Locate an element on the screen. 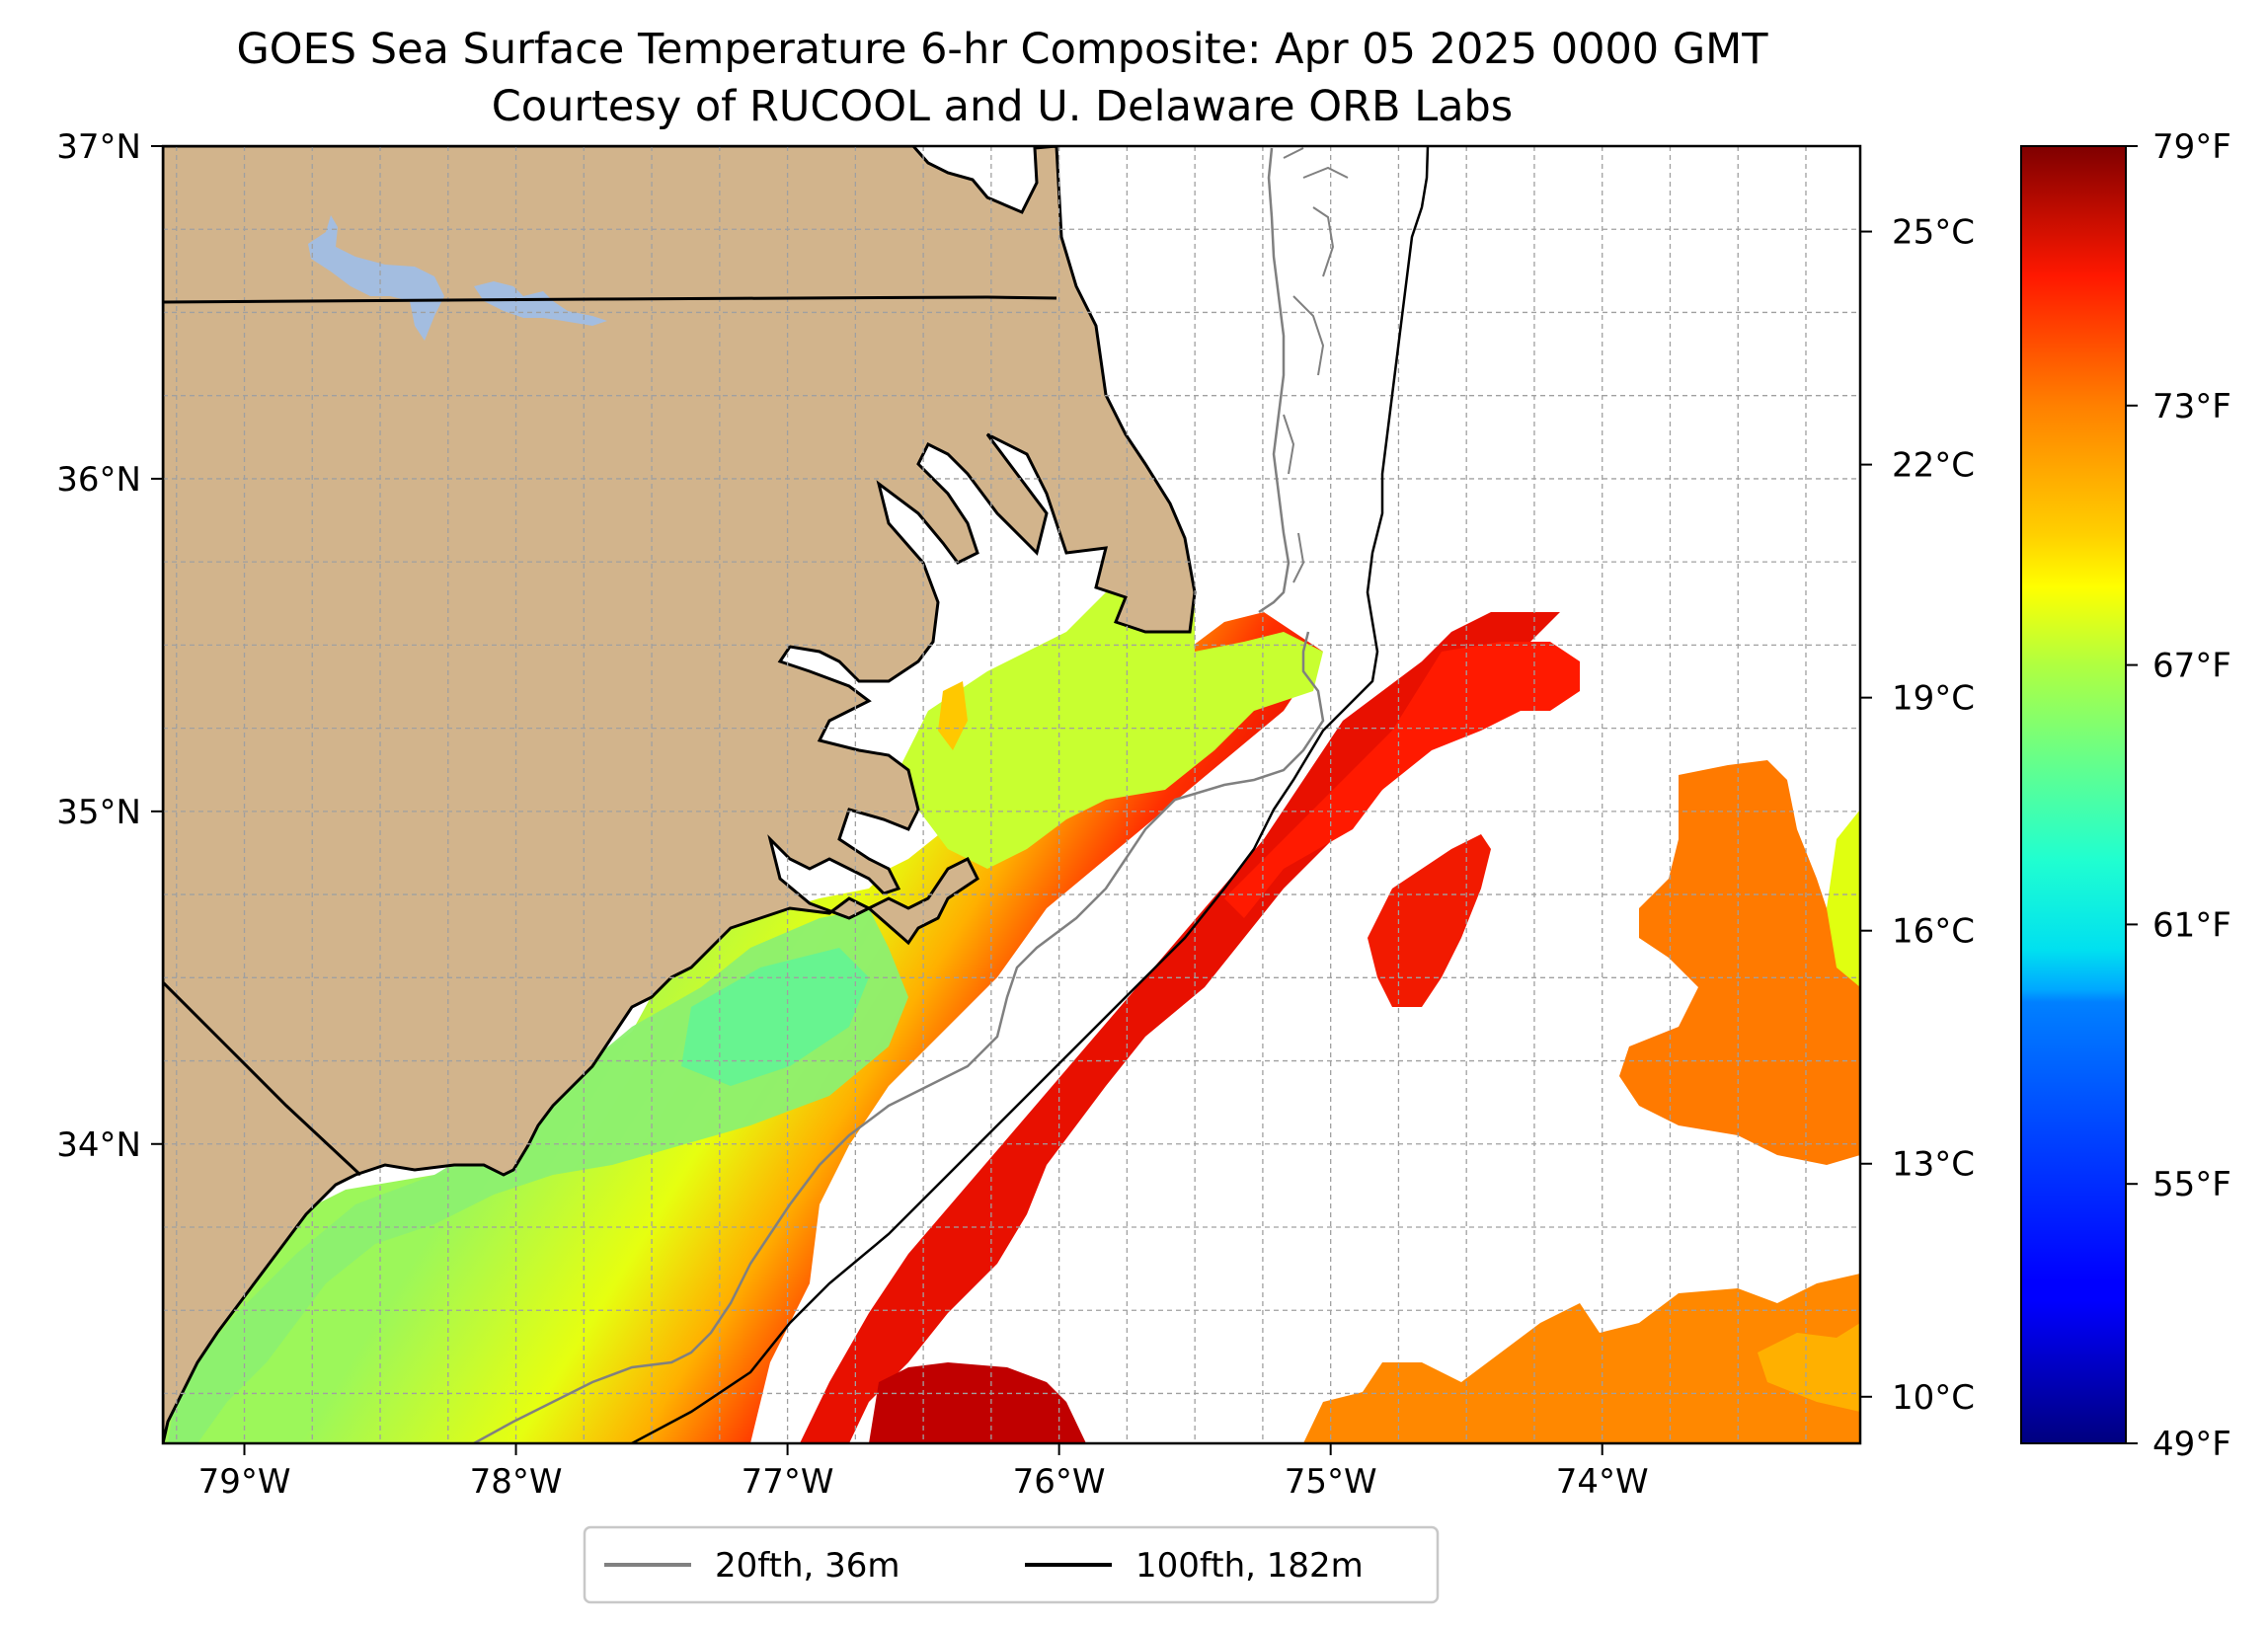 The image size is (2268, 1626). legend-label-100fth: 100fth, 182m is located at coordinates (1249, 1566).